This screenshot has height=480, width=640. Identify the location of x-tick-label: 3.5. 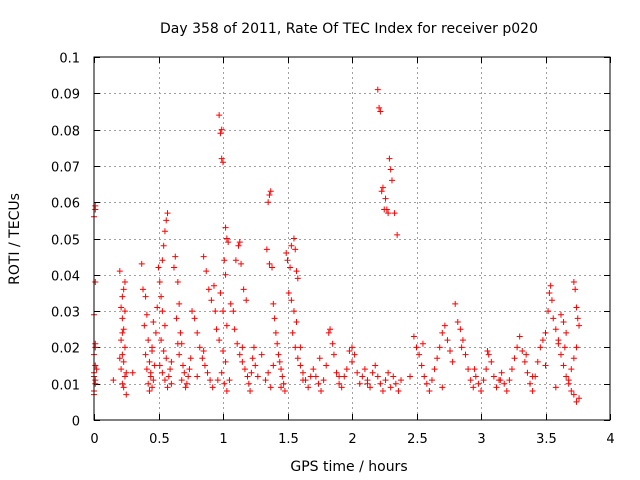
(546, 439).